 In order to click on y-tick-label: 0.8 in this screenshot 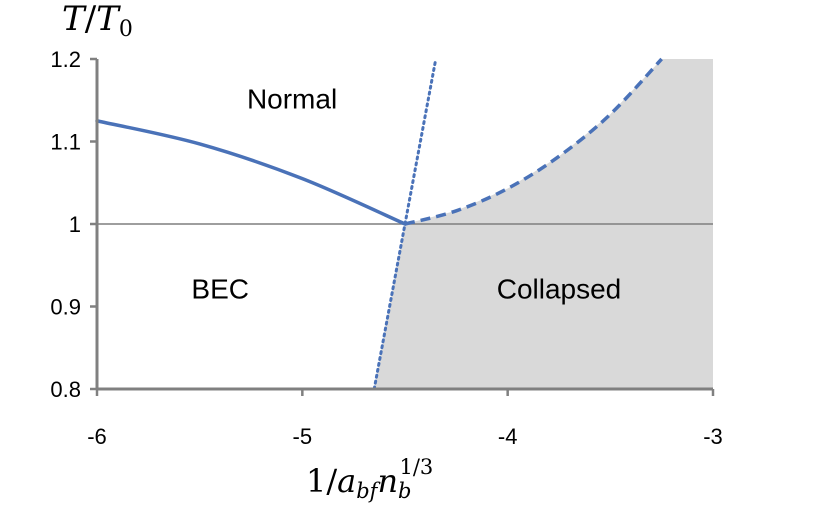, I will do `click(65, 389)`.